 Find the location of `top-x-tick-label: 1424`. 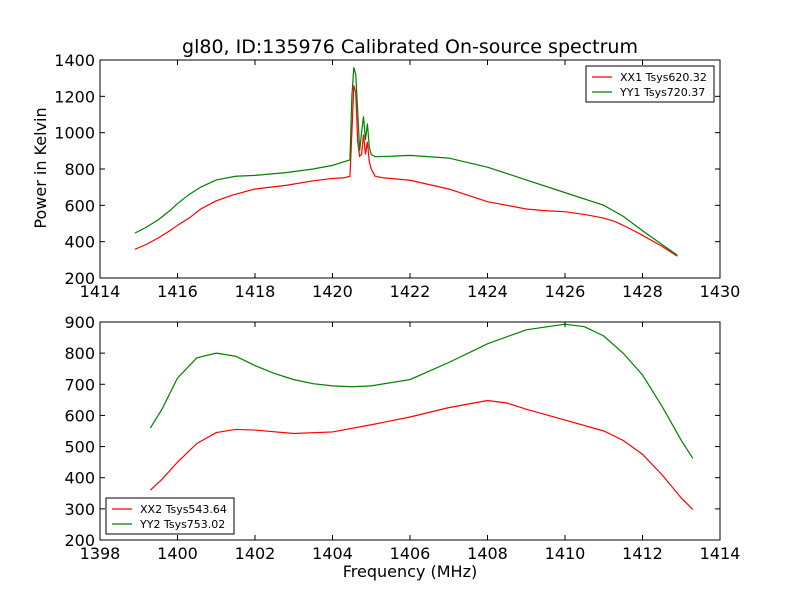

top-x-tick-label: 1424 is located at coordinates (487, 291).